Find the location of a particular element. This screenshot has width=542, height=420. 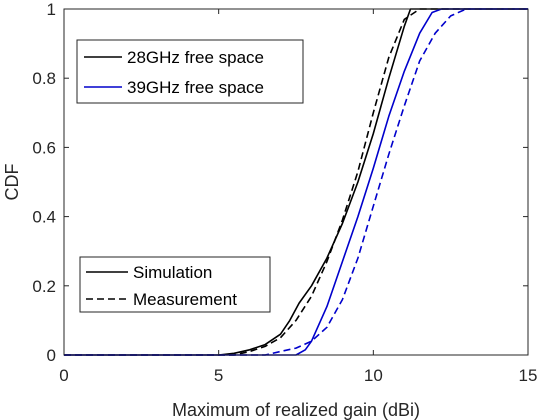

y-tick-label: 1 is located at coordinates (51, 9).